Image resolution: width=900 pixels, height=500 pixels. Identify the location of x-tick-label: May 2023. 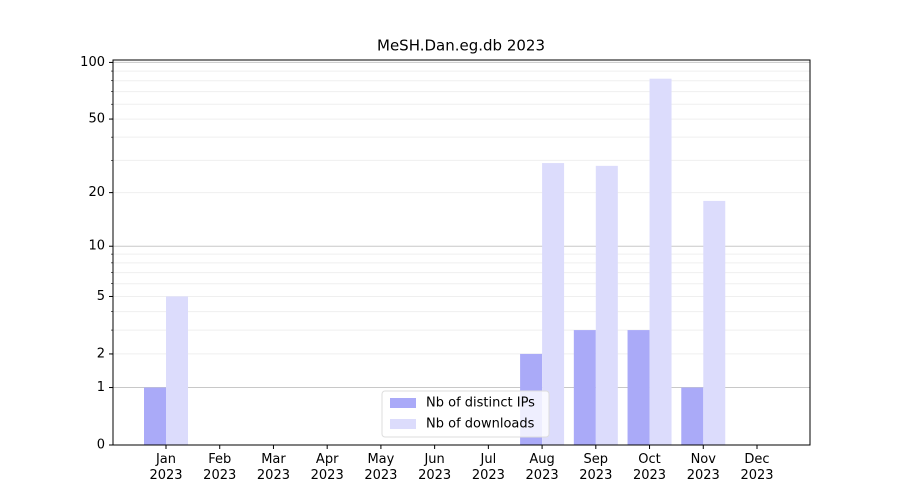
(381, 467).